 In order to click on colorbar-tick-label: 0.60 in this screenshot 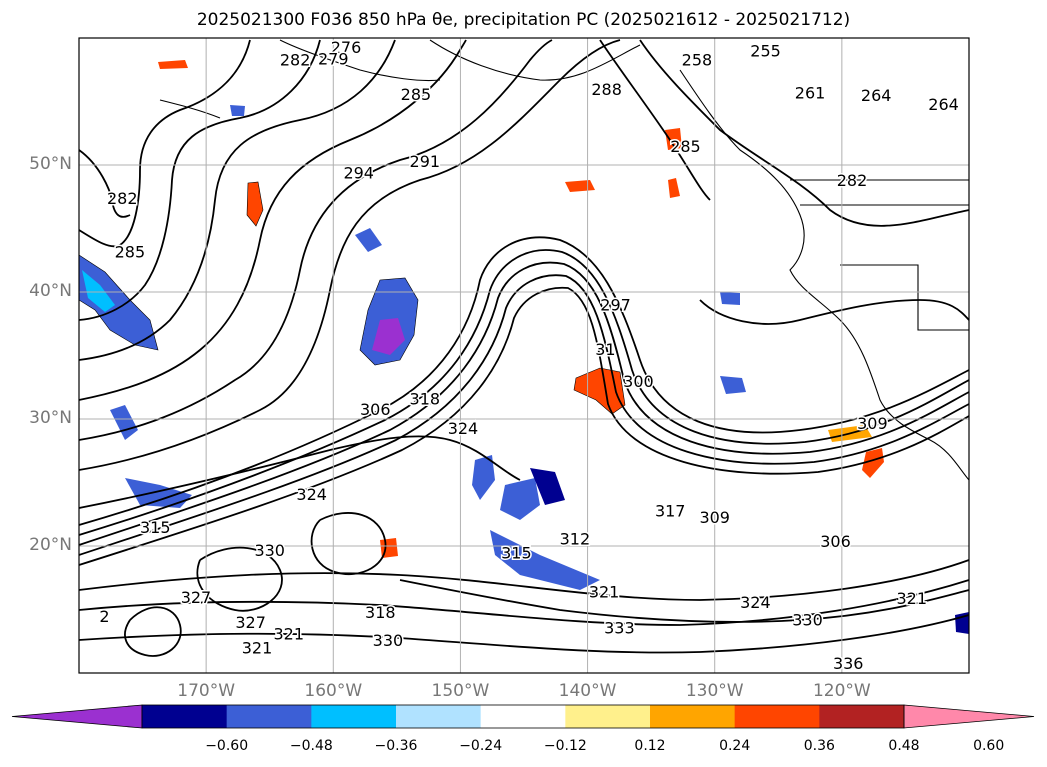, I will do `click(989, 746)`.